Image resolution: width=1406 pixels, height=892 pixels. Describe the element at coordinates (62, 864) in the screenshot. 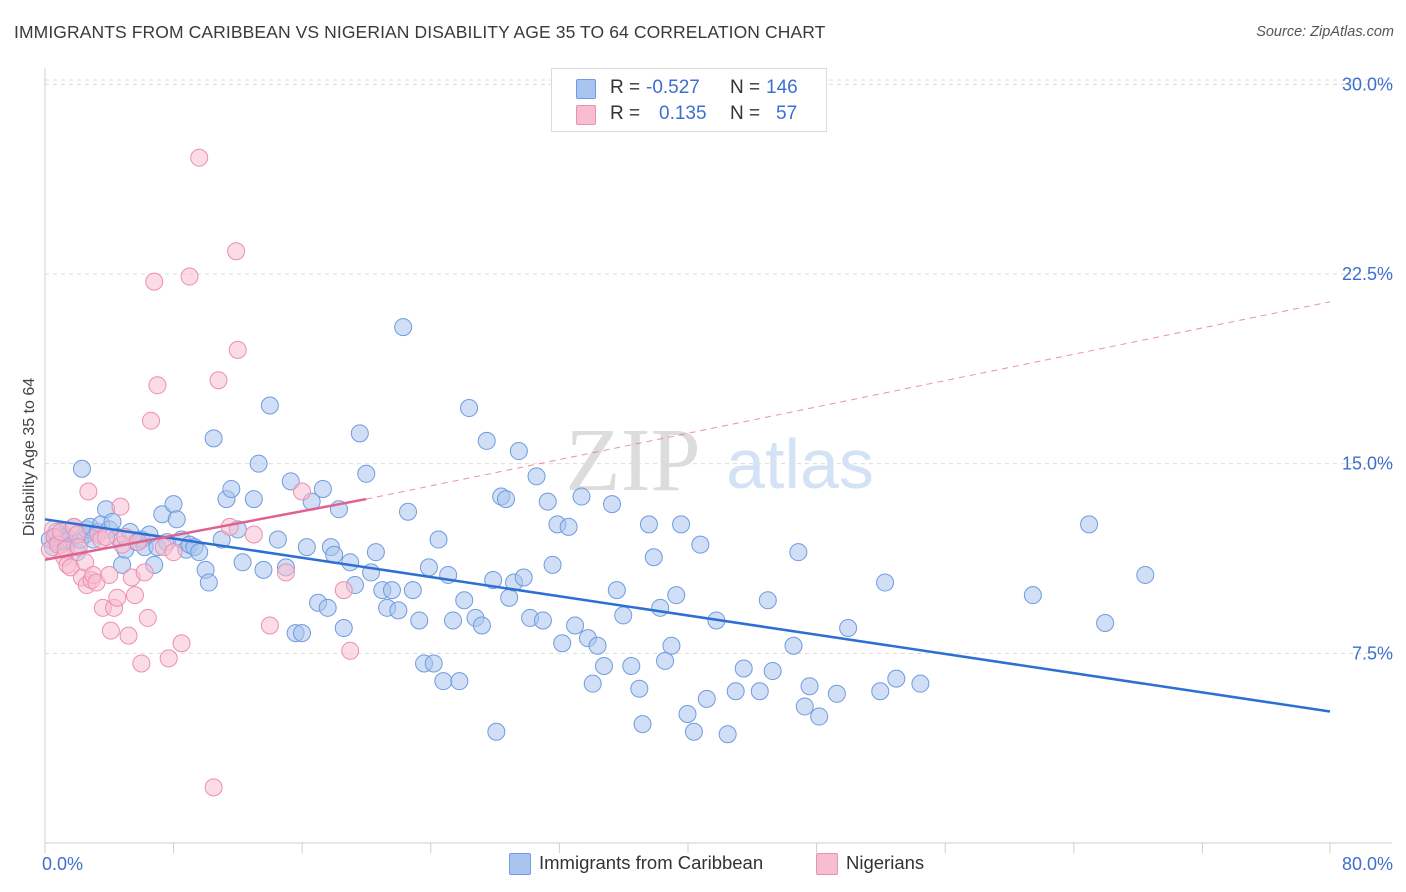

I see `x-tick-label: 0.0%` at that location.